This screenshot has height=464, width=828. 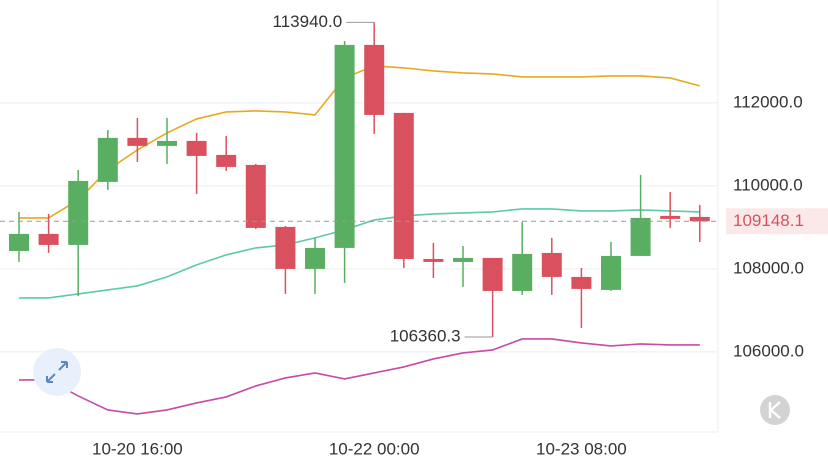 I want to click on k-button, so click(x=775, y=410).